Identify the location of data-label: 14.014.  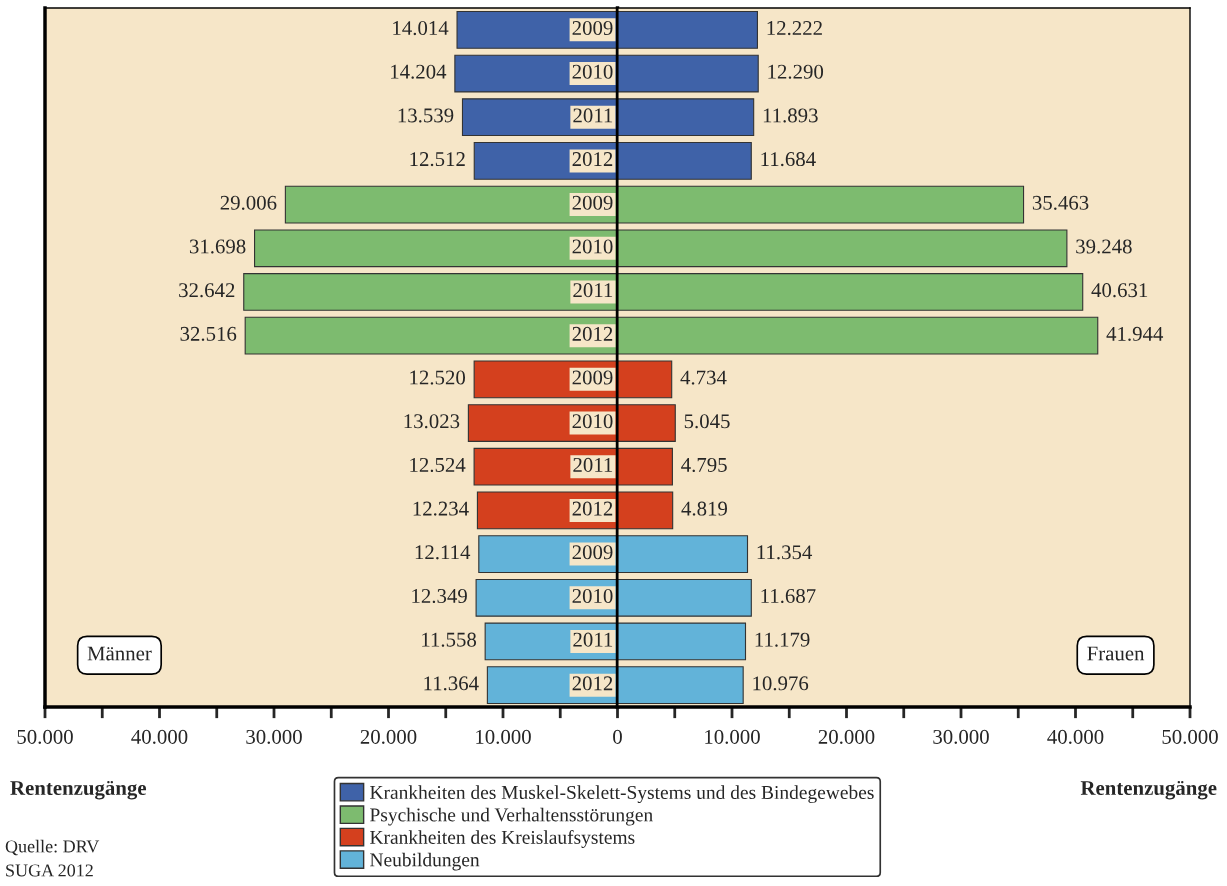
(421, 28).